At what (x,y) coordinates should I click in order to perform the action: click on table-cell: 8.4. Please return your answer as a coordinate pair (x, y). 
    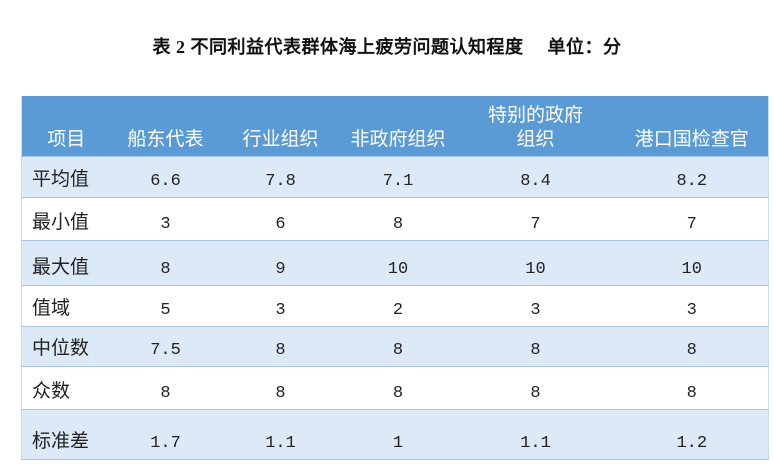
    Looking at the image, I should click on (535, 177).